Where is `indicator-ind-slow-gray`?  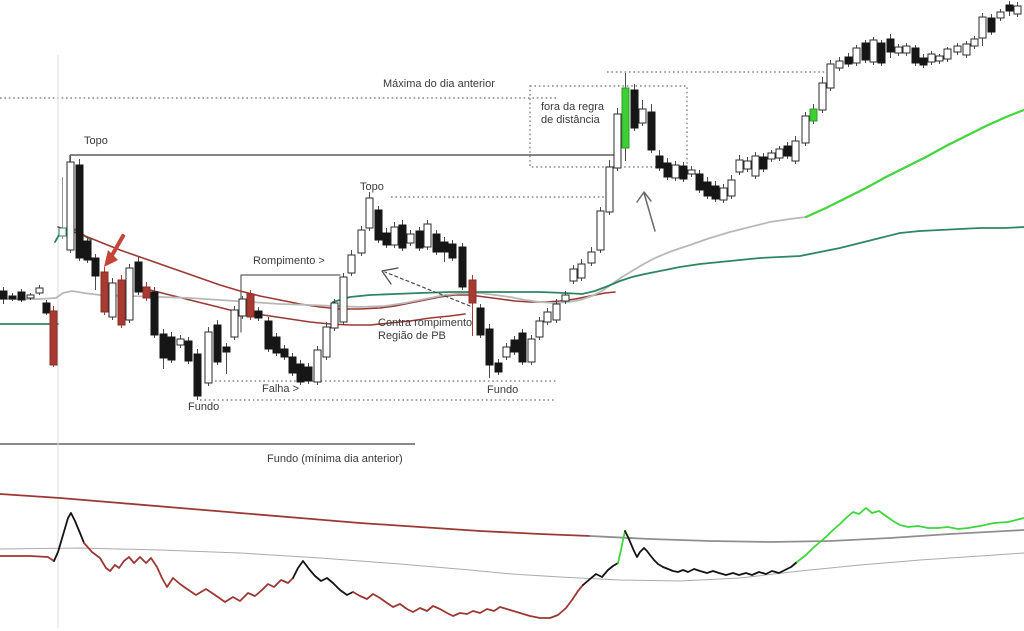
indicator-ind-slow-gray is located at coordinates (806, 536).